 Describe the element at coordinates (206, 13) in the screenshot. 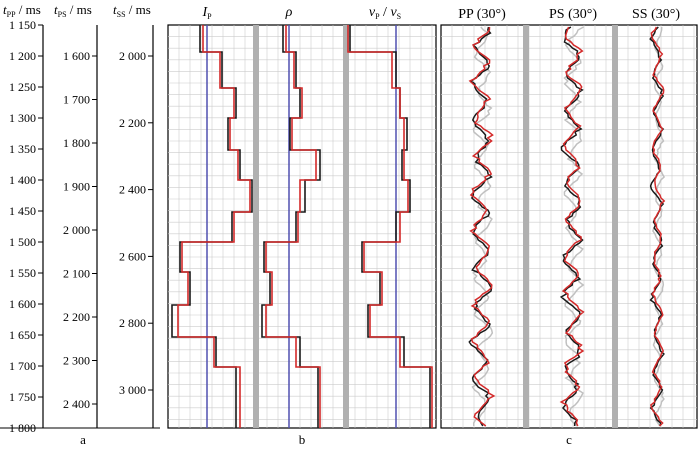

I see `ip-title: IP` at that location.